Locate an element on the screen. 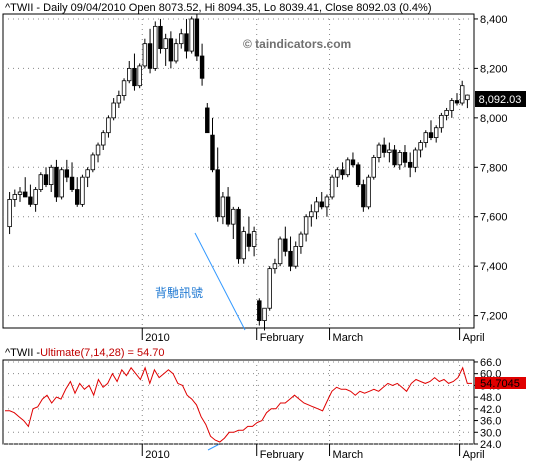  price-ytick-label: 8,200 is located at coordinates (494, 69).